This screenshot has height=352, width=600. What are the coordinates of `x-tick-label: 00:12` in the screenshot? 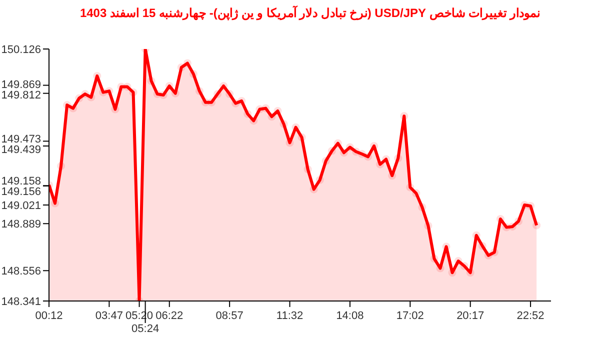 It's located at (49, 316).